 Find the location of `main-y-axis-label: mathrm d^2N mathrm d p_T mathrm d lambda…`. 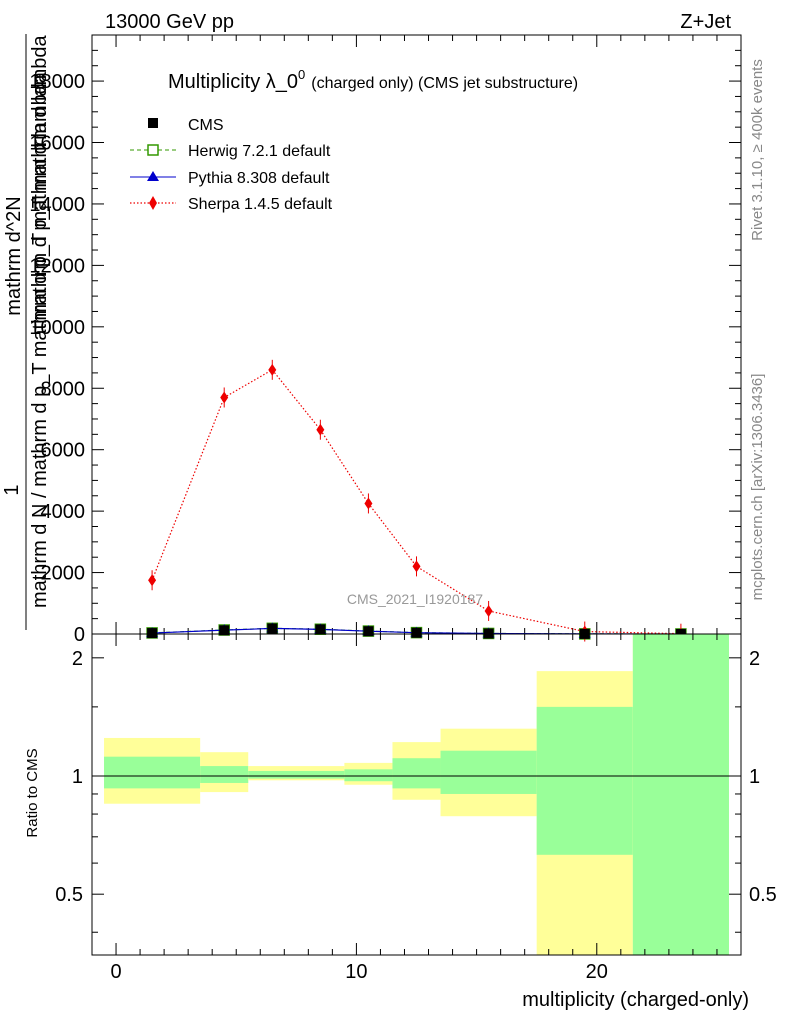

main-y-axis-label: mathrm d^2N mathrm d p_T mathrm d lambda… is located at coordinates (26, 332).